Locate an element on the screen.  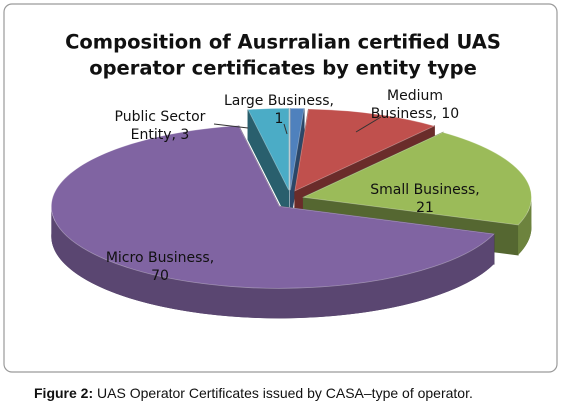
data-label: Entity, 3 is located at coordinates (160, 135).